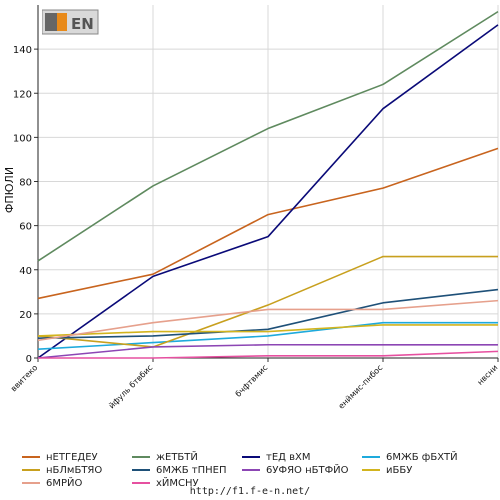  What do you see at coordinates (25, 227) in the screenshot?
I see `y-tick-label: 60` at bounding box center [25, 227].